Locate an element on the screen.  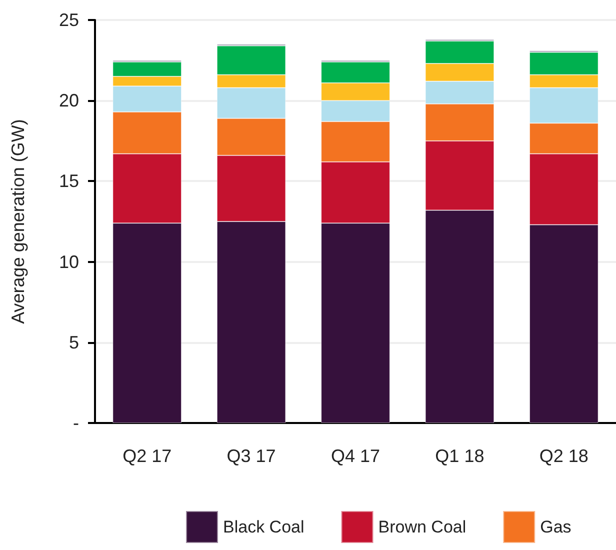
y-tick-label: - is located at coordinates (76, 423).